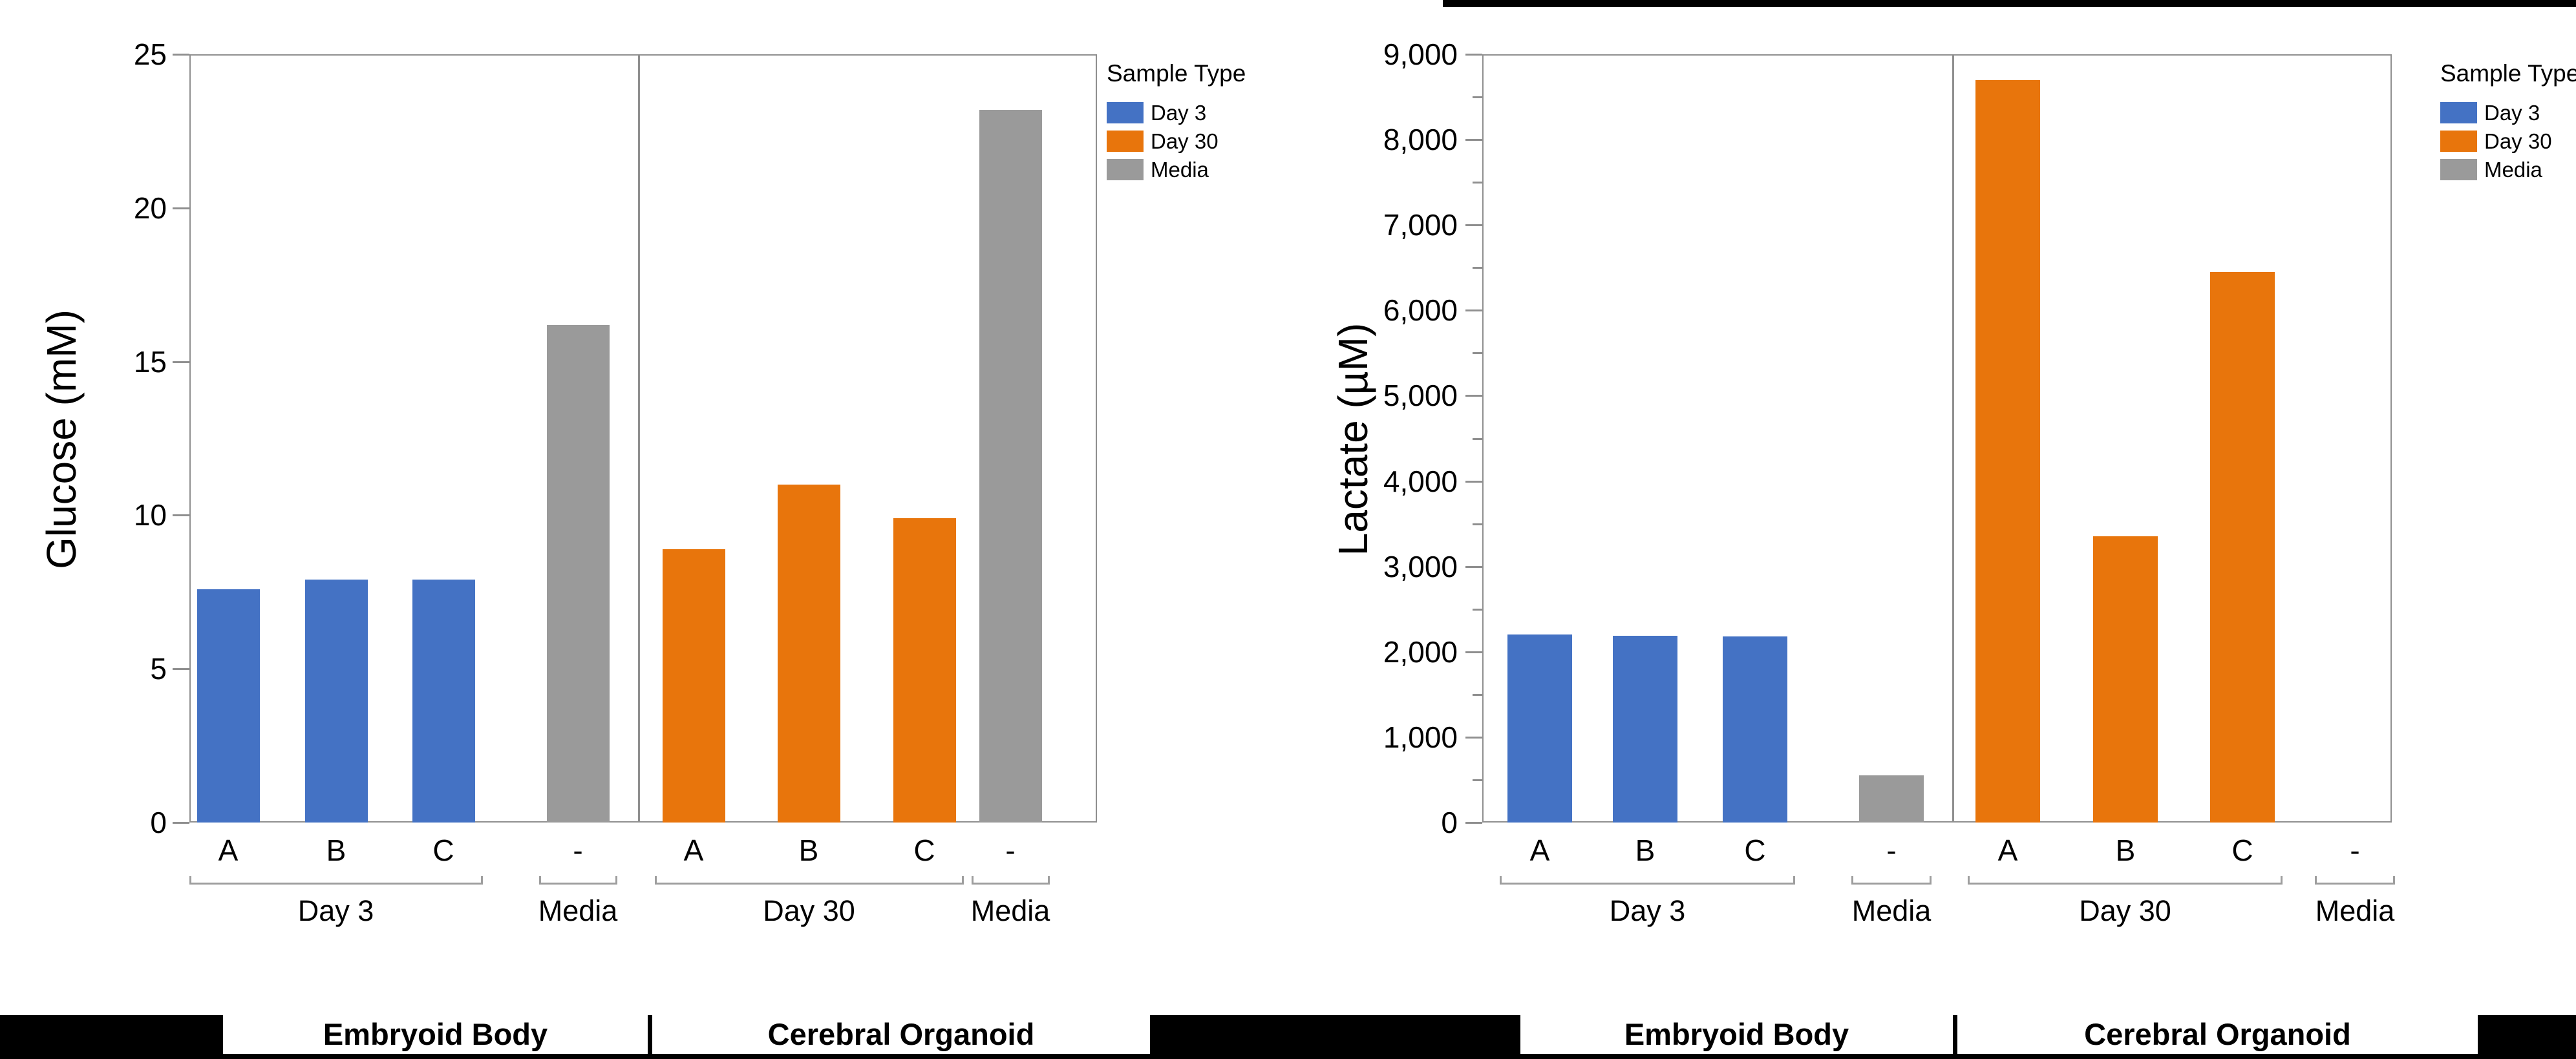  I want to click on y-axis-title: Glucose (mM), so click(61, 439).